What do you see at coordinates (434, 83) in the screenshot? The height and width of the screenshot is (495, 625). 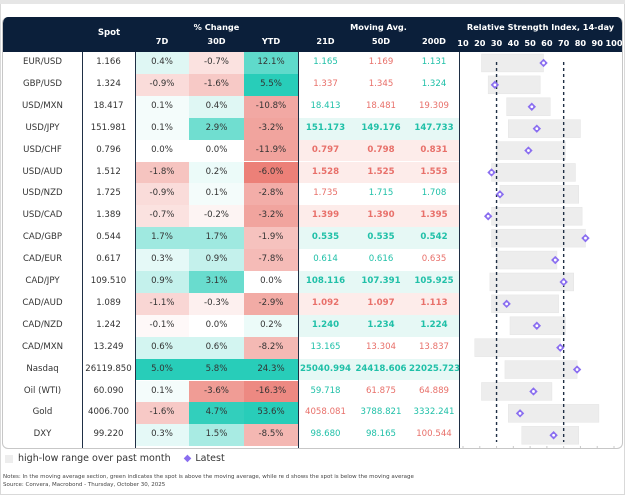 I see `cell-ma200: 1.324` at bounding box center [434, 83].